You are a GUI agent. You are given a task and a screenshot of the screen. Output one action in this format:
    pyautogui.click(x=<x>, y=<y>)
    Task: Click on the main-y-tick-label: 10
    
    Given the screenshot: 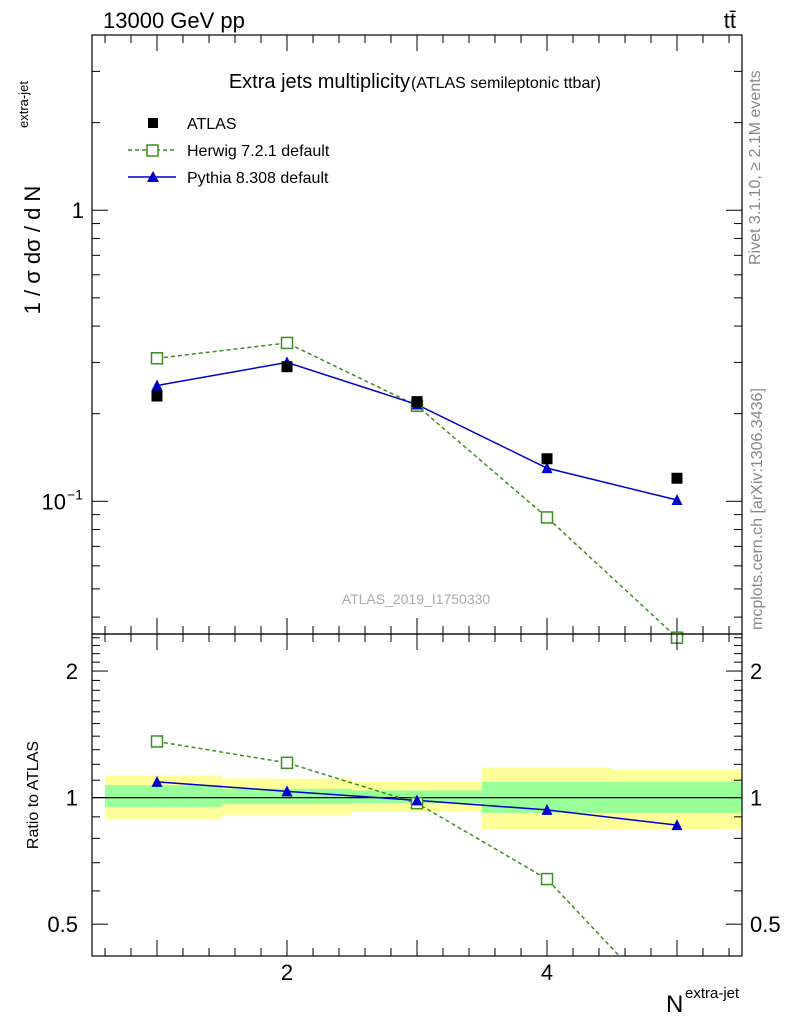 What is the action you would take?
    pyautogui.click(x=54, y=501)
    